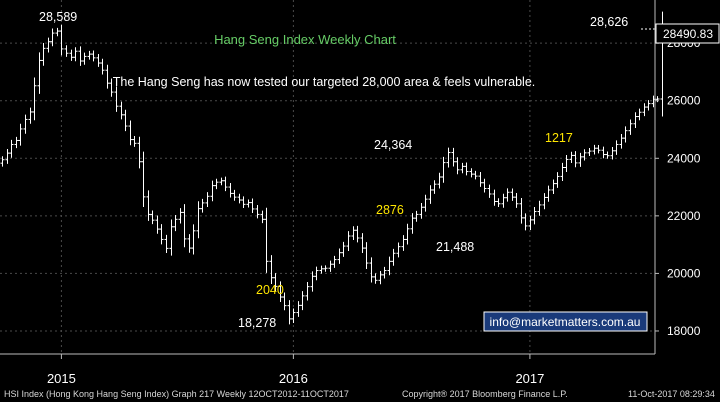 This screenshot has width=720, height=402. What do you see at coordinates (257, 323) in the screenshot?
I see `annotation-low-2016: 18,278` at bounding box center [257, 323].